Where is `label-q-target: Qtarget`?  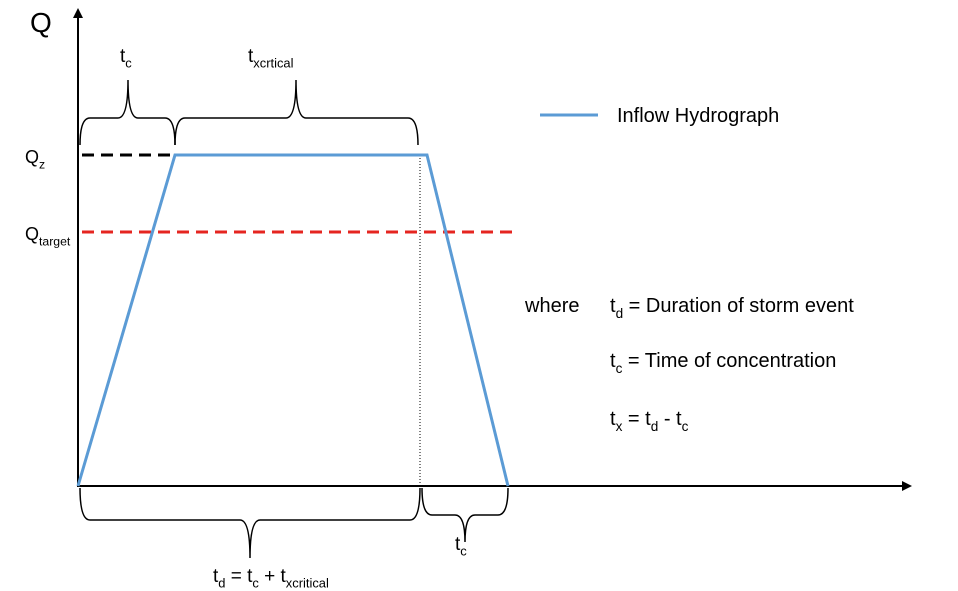
label-q-target: Qtarget is located at coordinates (48, 236).